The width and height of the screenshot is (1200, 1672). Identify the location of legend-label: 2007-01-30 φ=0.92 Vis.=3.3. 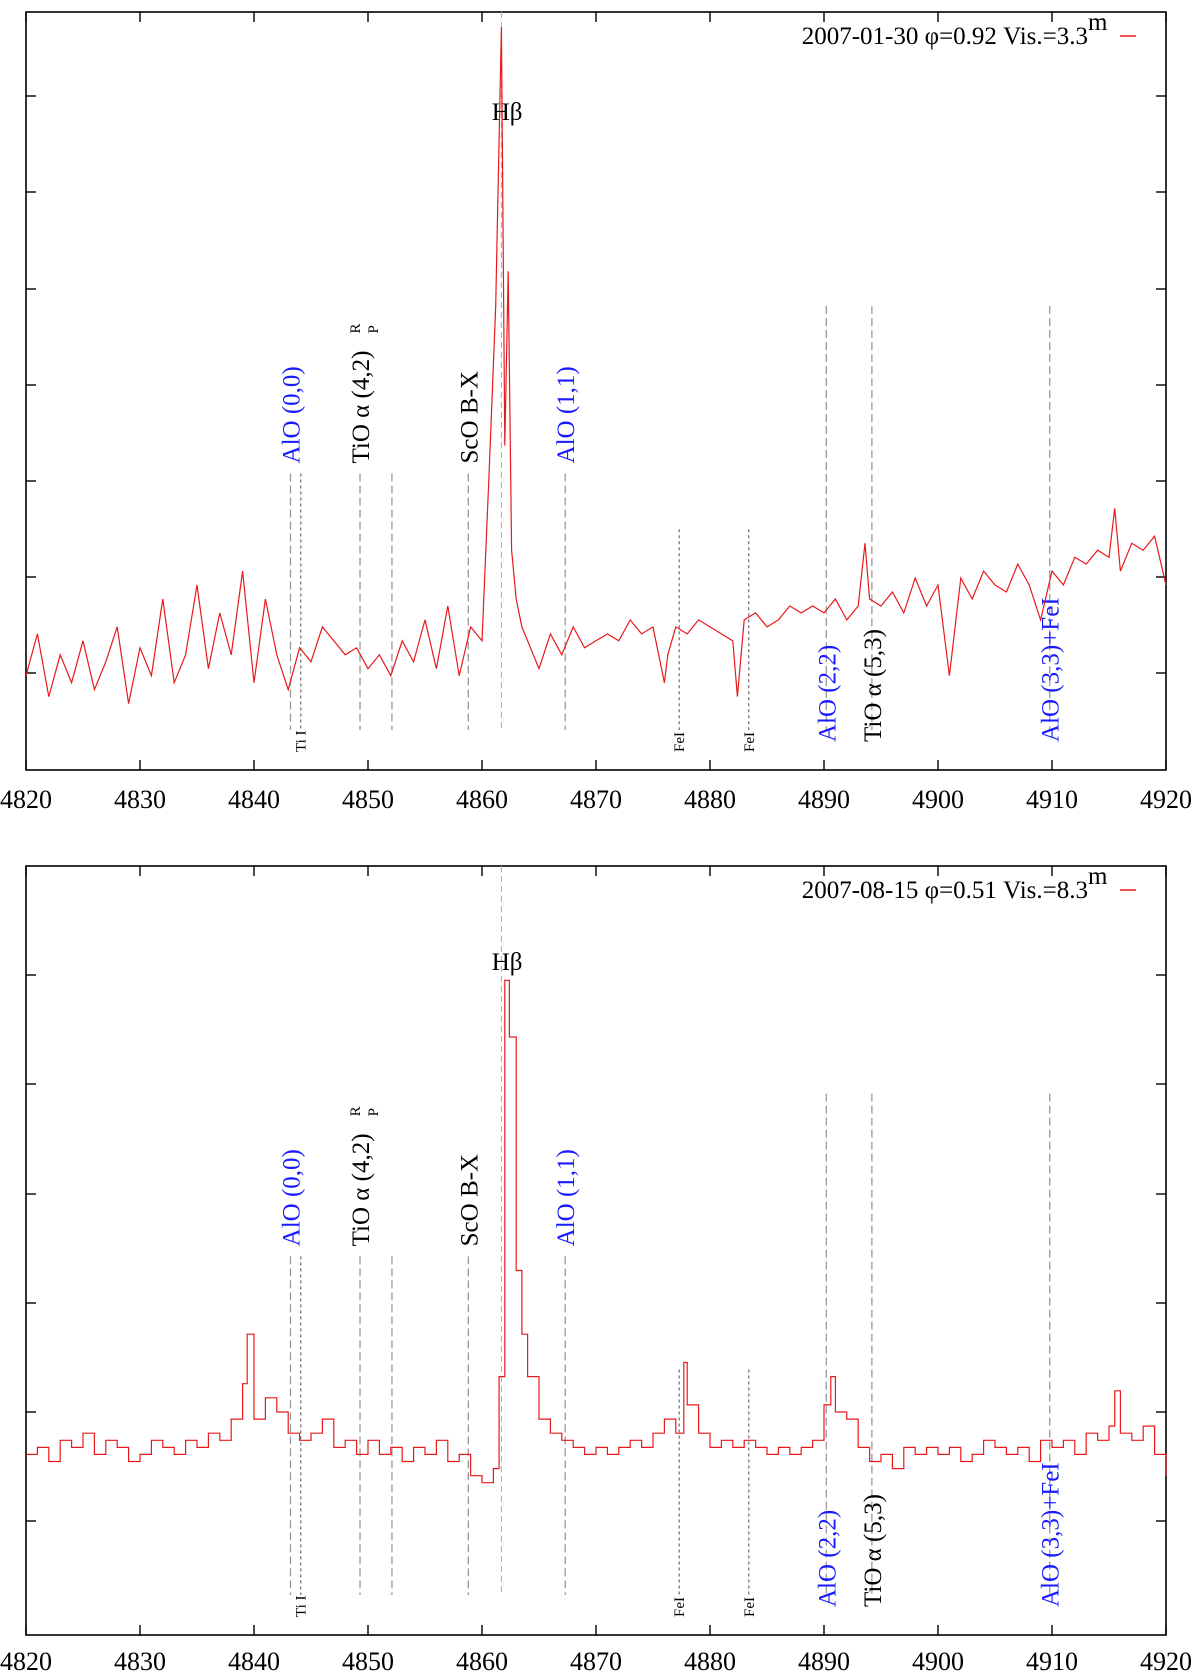
(945, 36).